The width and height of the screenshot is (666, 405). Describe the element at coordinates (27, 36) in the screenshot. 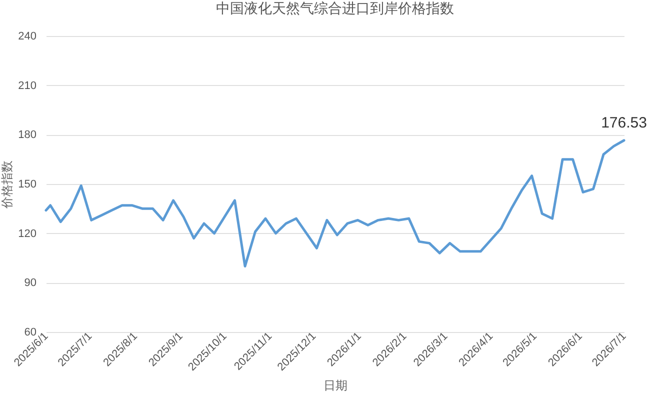

I see `y-tick-label: 240` at that location.